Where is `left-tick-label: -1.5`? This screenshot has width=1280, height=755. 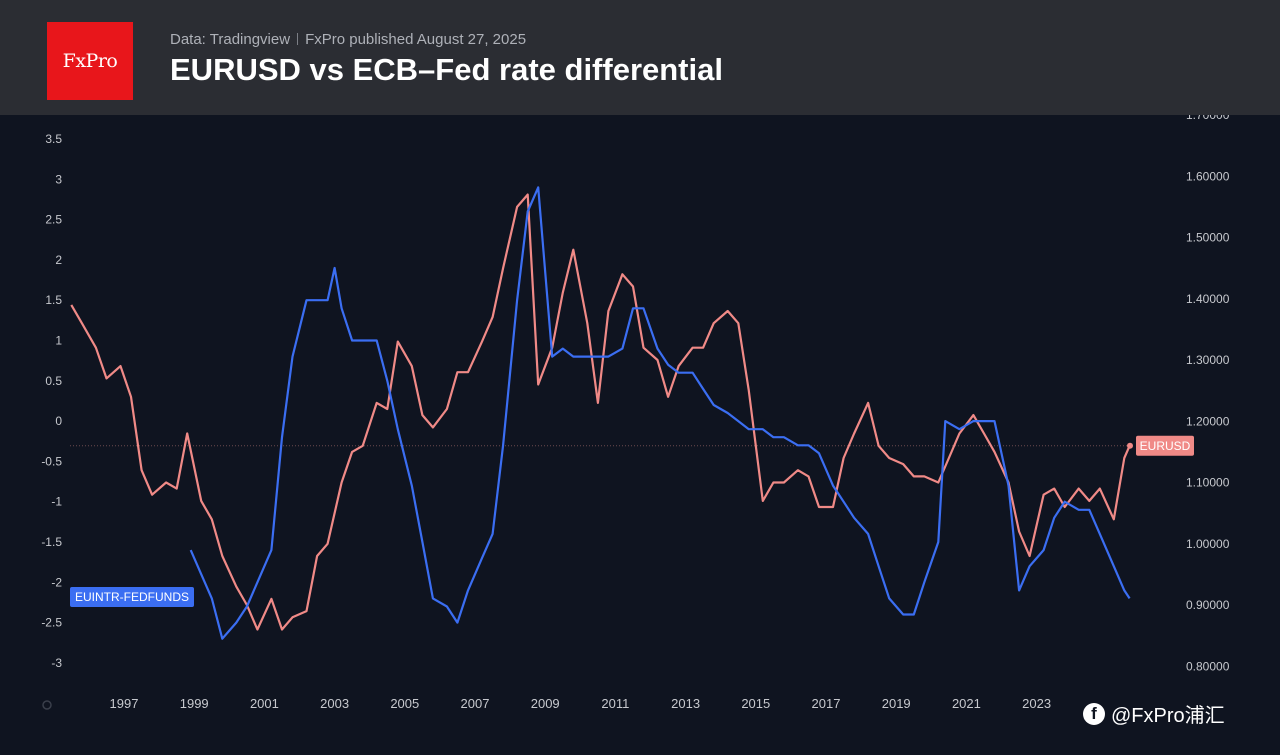 left-tick-label: -1.5 is located at coordinates (51, 542).